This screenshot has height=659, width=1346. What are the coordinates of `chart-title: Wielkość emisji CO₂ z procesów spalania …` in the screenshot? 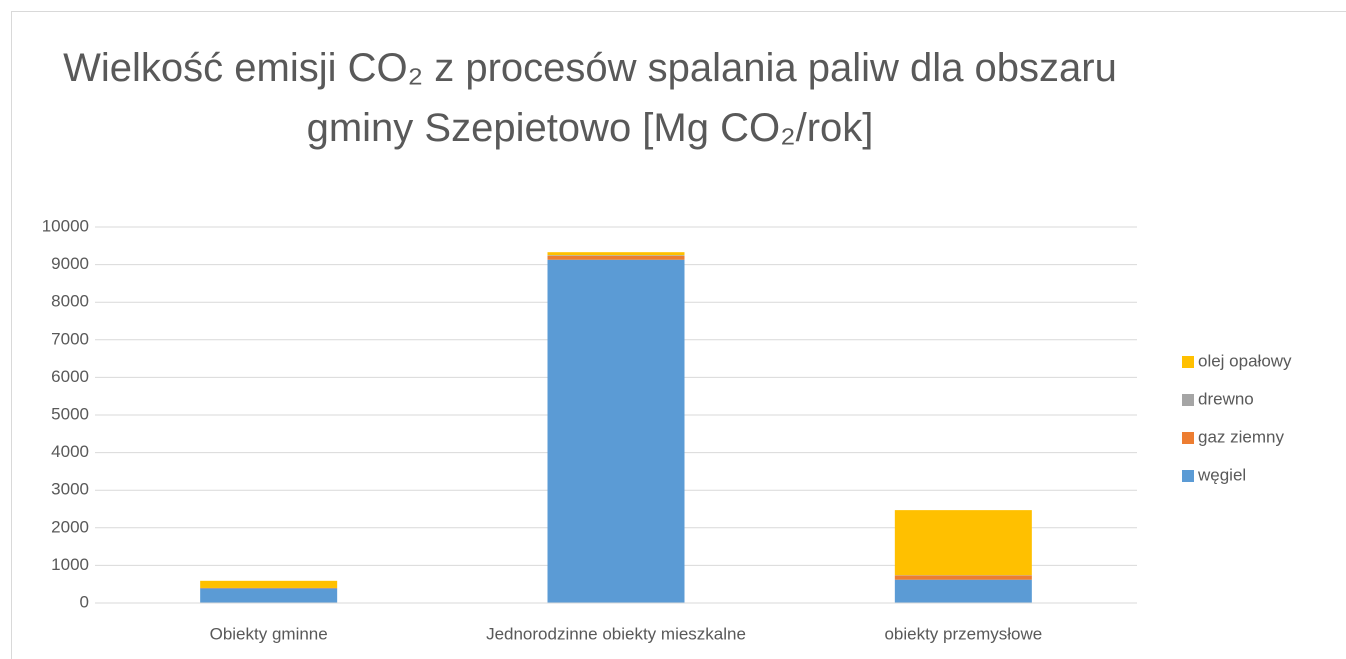 It's located at (590, 98).